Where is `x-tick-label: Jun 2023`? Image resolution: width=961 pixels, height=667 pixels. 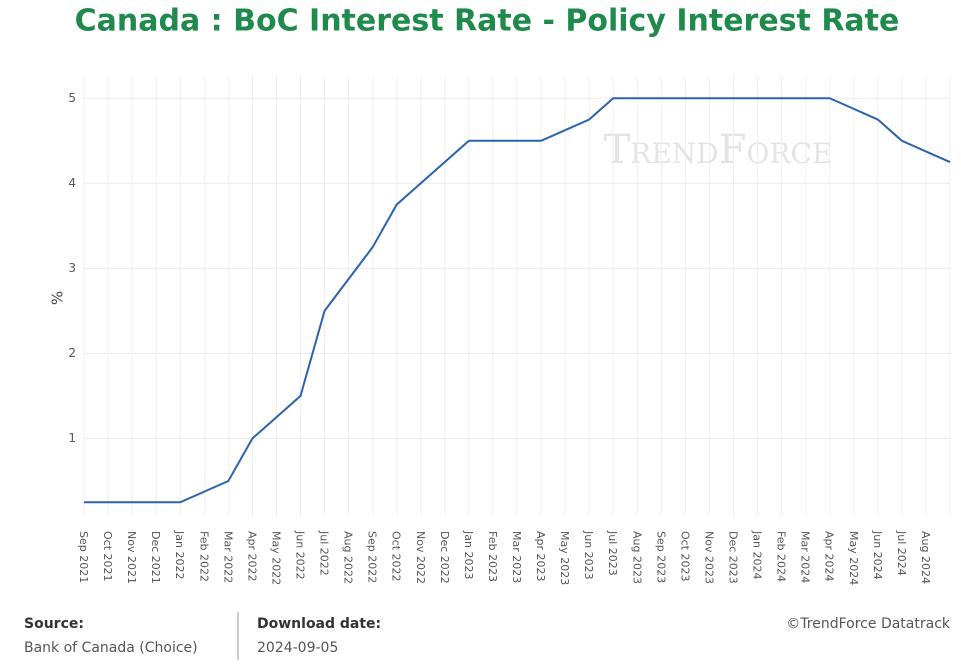
x-tick-label: Jun 2023 is located at coordinates (588, 555).